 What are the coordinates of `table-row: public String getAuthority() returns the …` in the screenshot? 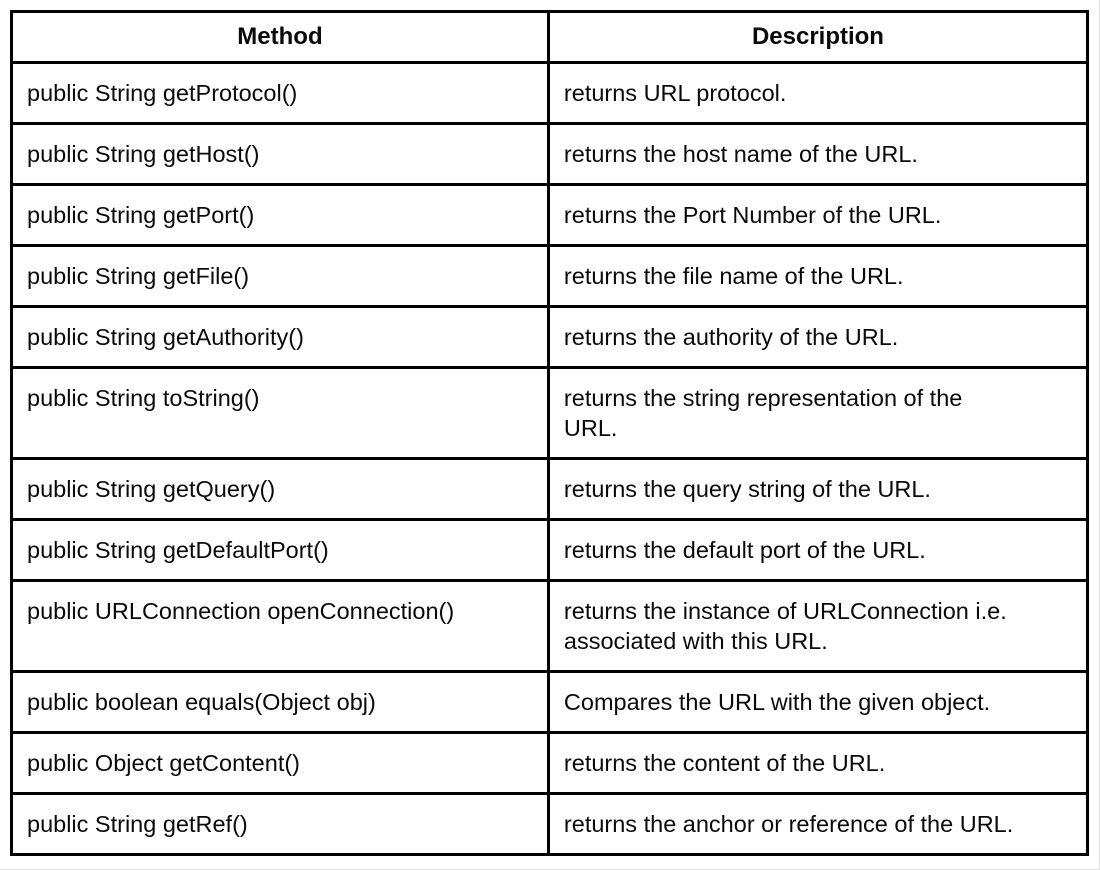 It's located at (550, 337).